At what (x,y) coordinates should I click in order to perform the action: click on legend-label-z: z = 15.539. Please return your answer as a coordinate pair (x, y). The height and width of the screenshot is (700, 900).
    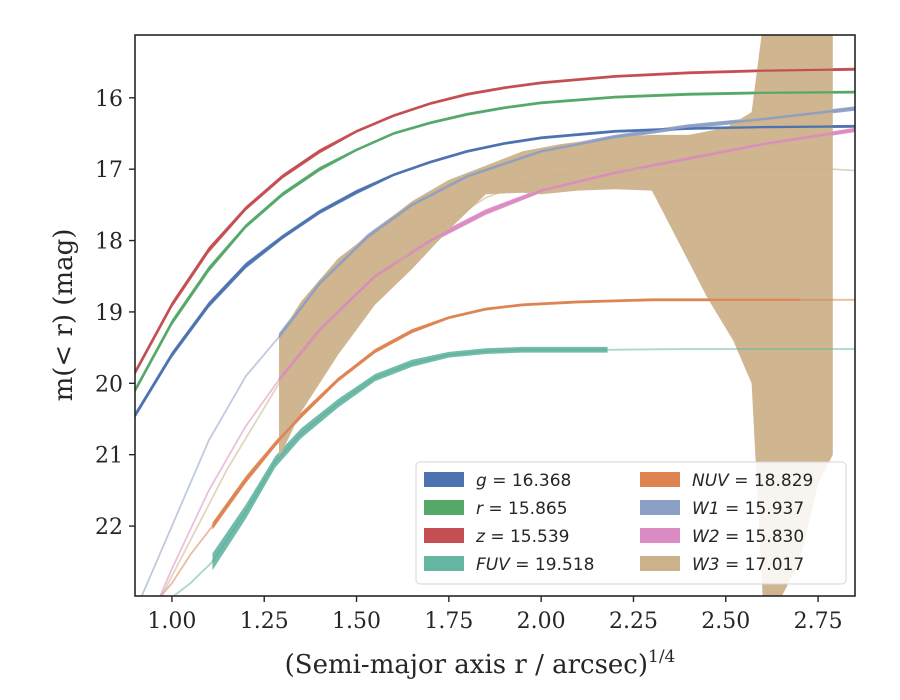
    Looking at the image, I should click on (522, 537).